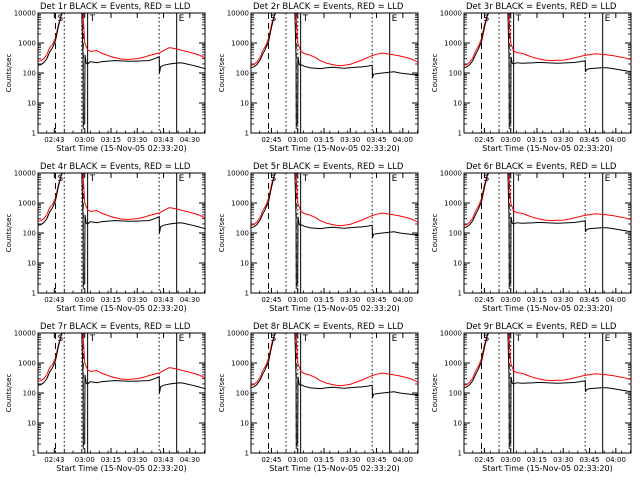 The height and width of the screenshot is (480, 640). I want to click on panel-title: Det 5r BLACK = Events, RED = LLD, so click(328, 167).